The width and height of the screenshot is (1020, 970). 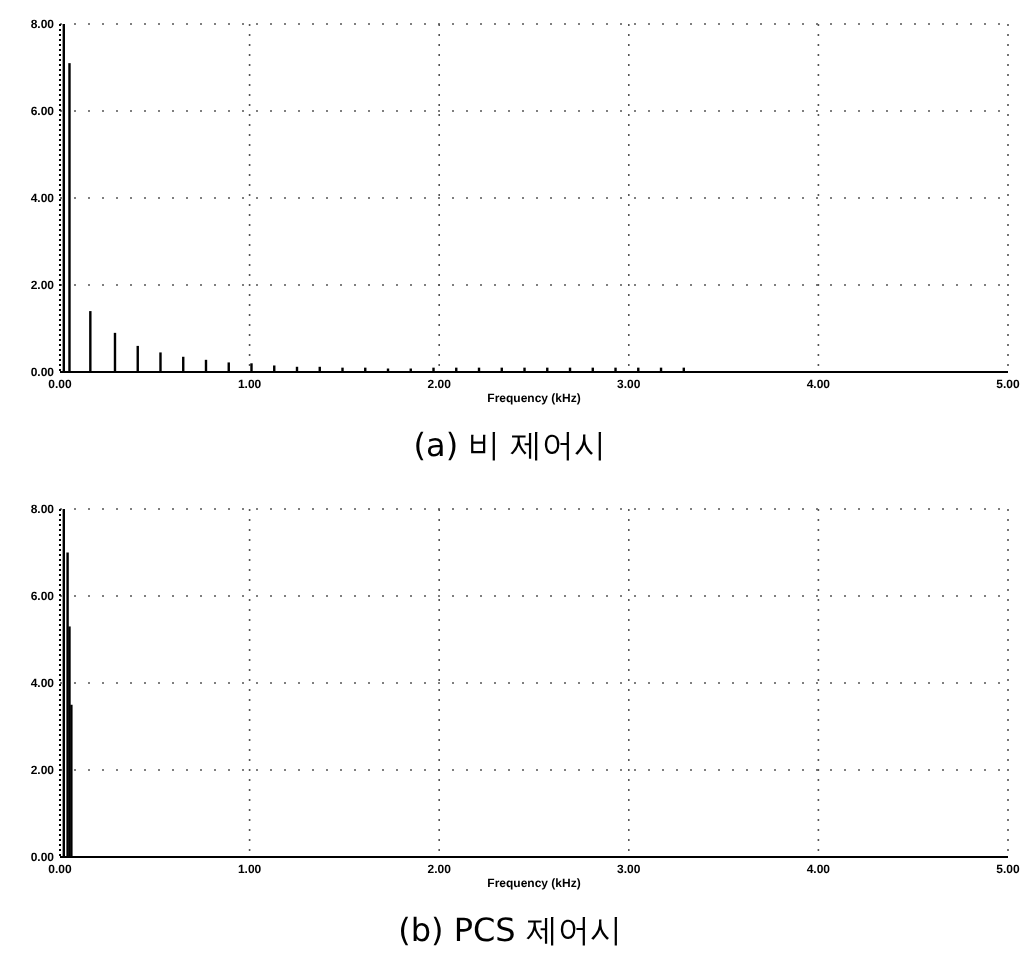 What do you see at coordinates (510, 930) in the screenshot?
I see `text: (b) PCS 제어시` at bounding box center [510, 930].